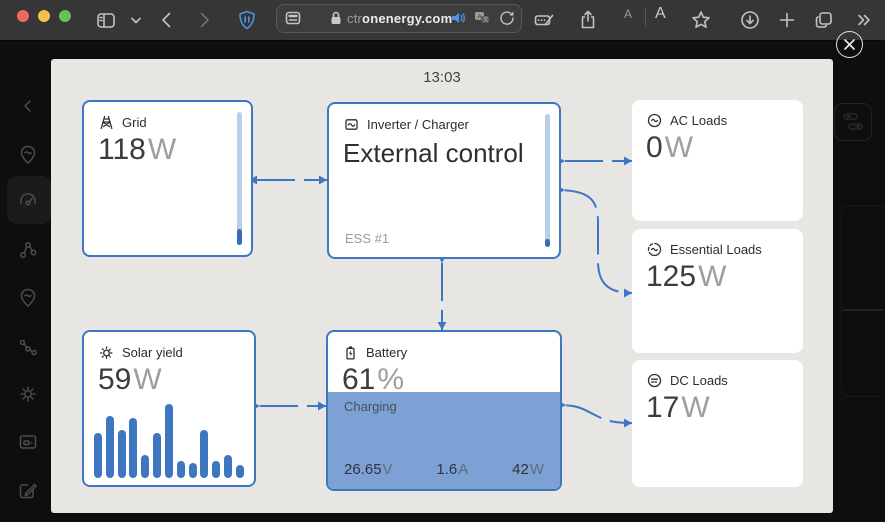 The height and width of the screenshot is (522, 885). What do you see at coordinates (507, 18) in the screenshot?
I see `reload-icon` at bounding box center [507, 18].